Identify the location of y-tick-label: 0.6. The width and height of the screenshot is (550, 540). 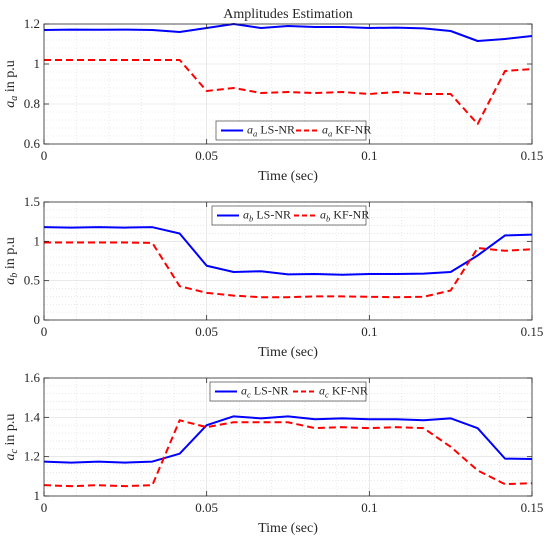
(32, 143).